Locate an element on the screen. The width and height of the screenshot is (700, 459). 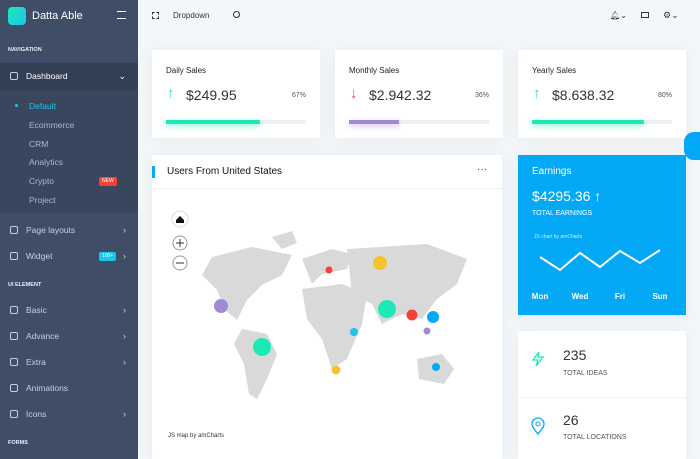
settings-icon: ⚙⌄ is located at coordinates (671, 15).